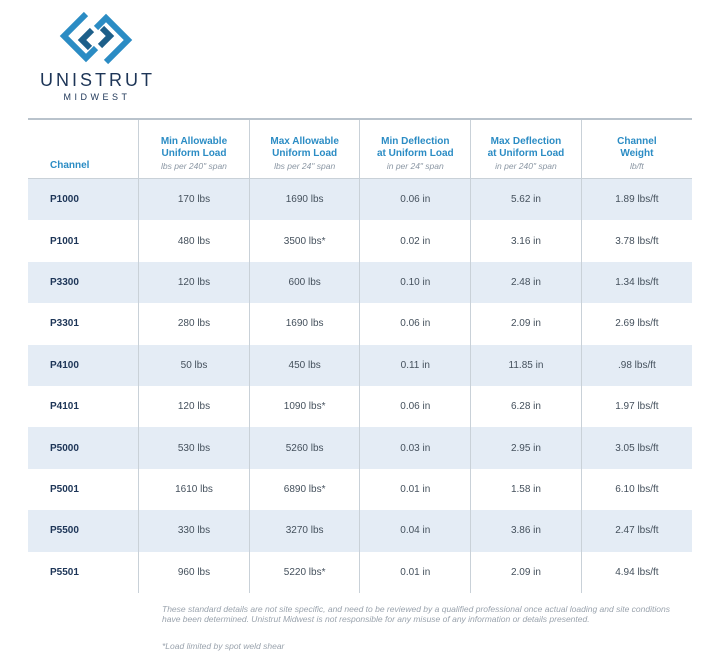 Image resolution: width=720 pixels, height=670 pixels. What do you see at coordinates (637, 166) in the screenshot?
I see `column-unit: lb/ft` at bounding box center [637, 166].